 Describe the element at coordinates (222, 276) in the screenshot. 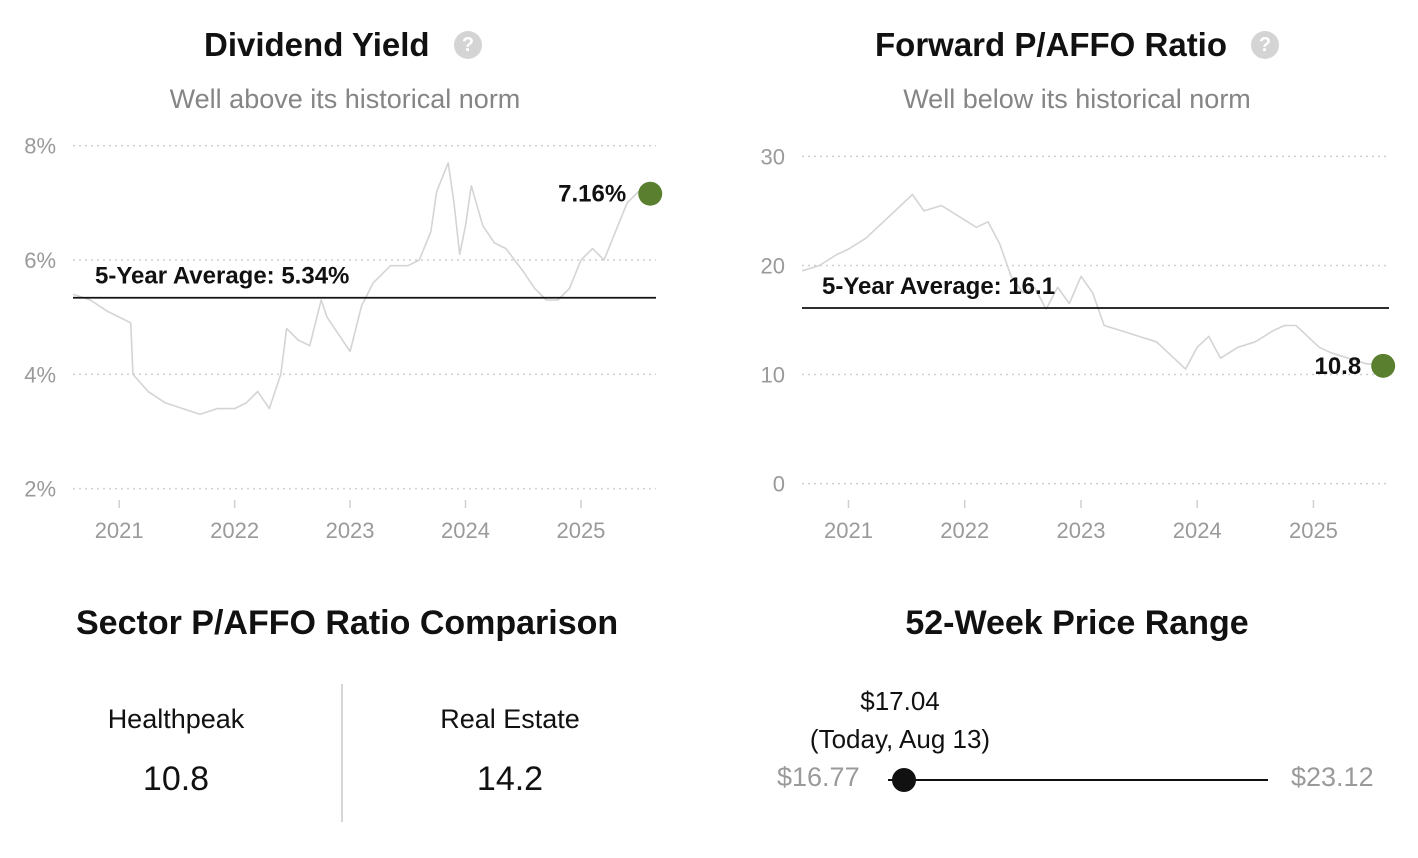

I see `average-label: 5-Year Average: 5.34%` at that location.